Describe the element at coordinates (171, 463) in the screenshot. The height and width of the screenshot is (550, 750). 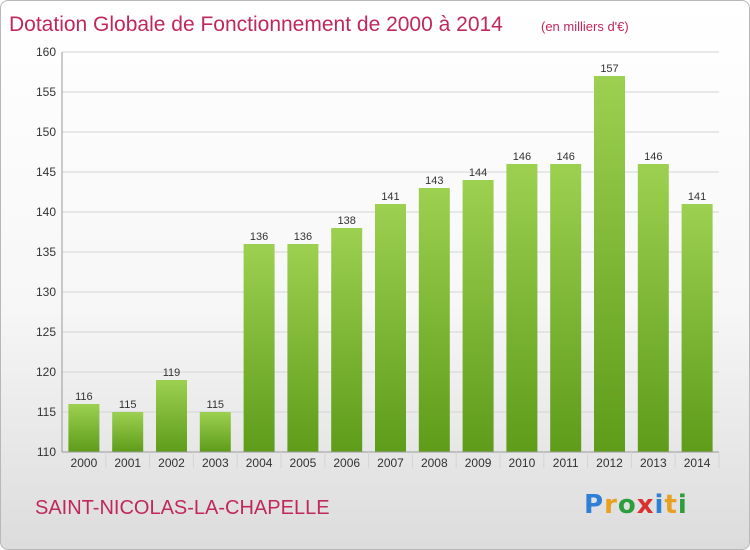
I see `x-tick-label: 2002` at that location.